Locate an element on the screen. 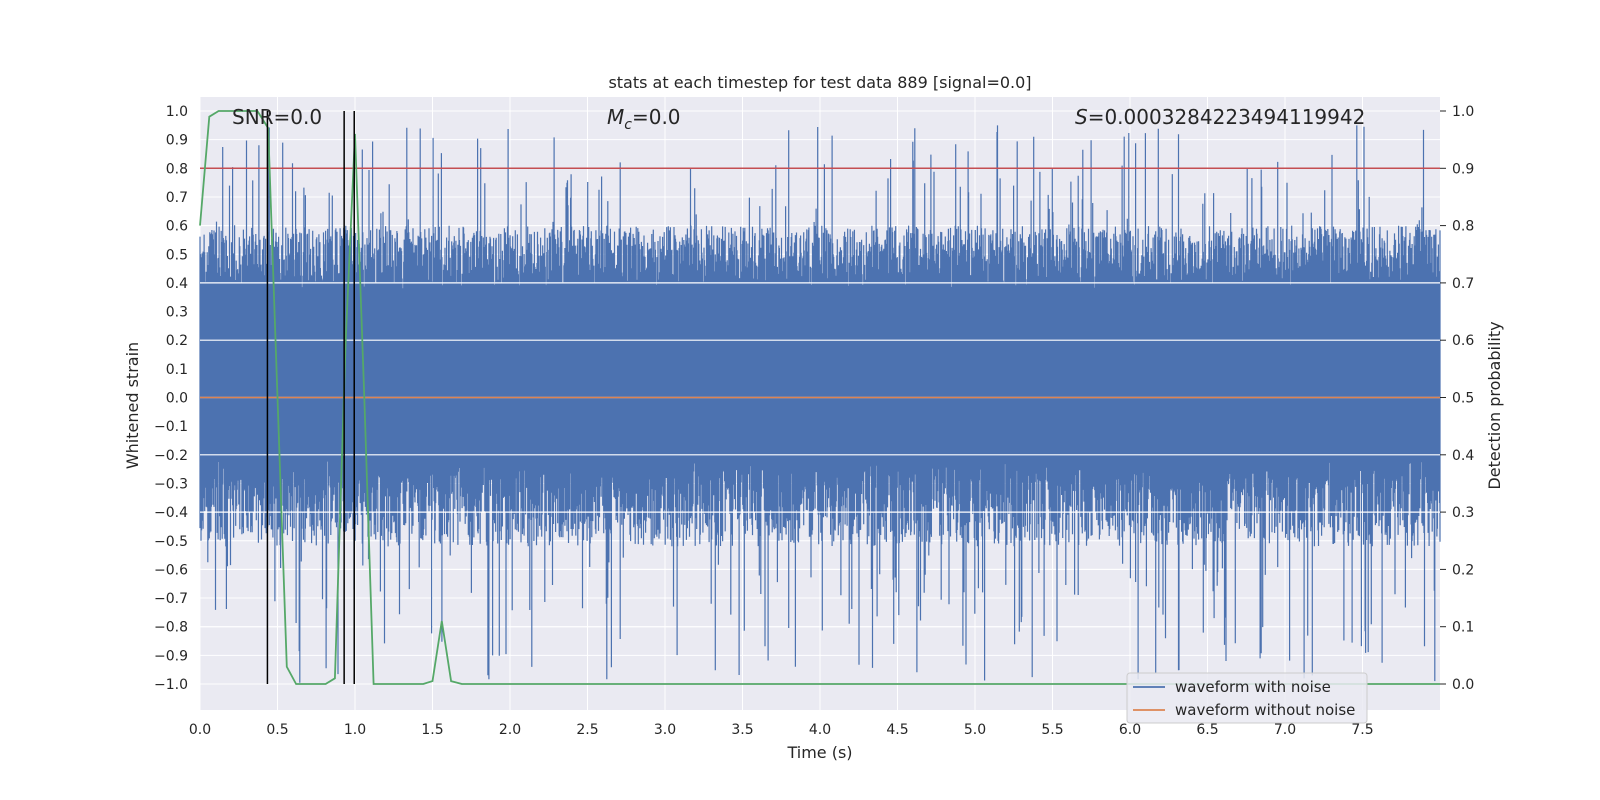 This screenshot has width=1600, height=800. x-tick-label: 0.0 is located at coordinates (200, 730).